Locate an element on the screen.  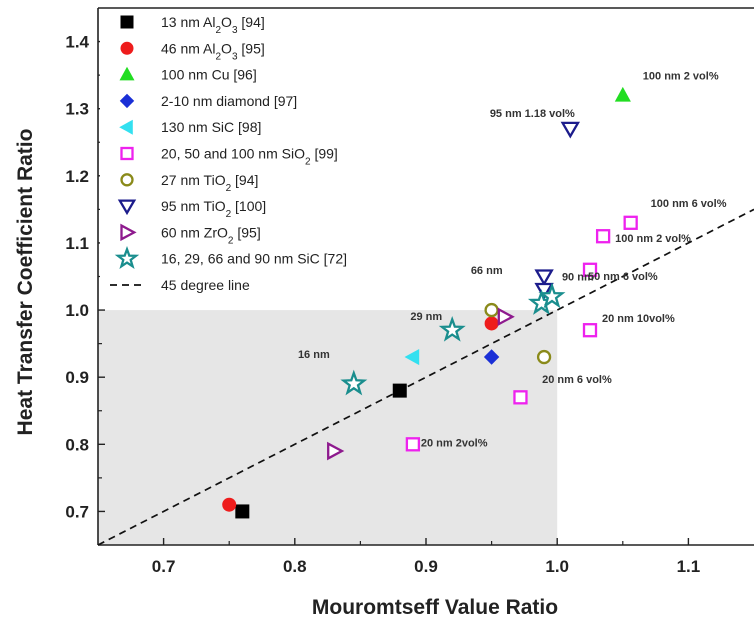
annotation-label: 100 nm 6 vol% is located at coordinates (689, 204).